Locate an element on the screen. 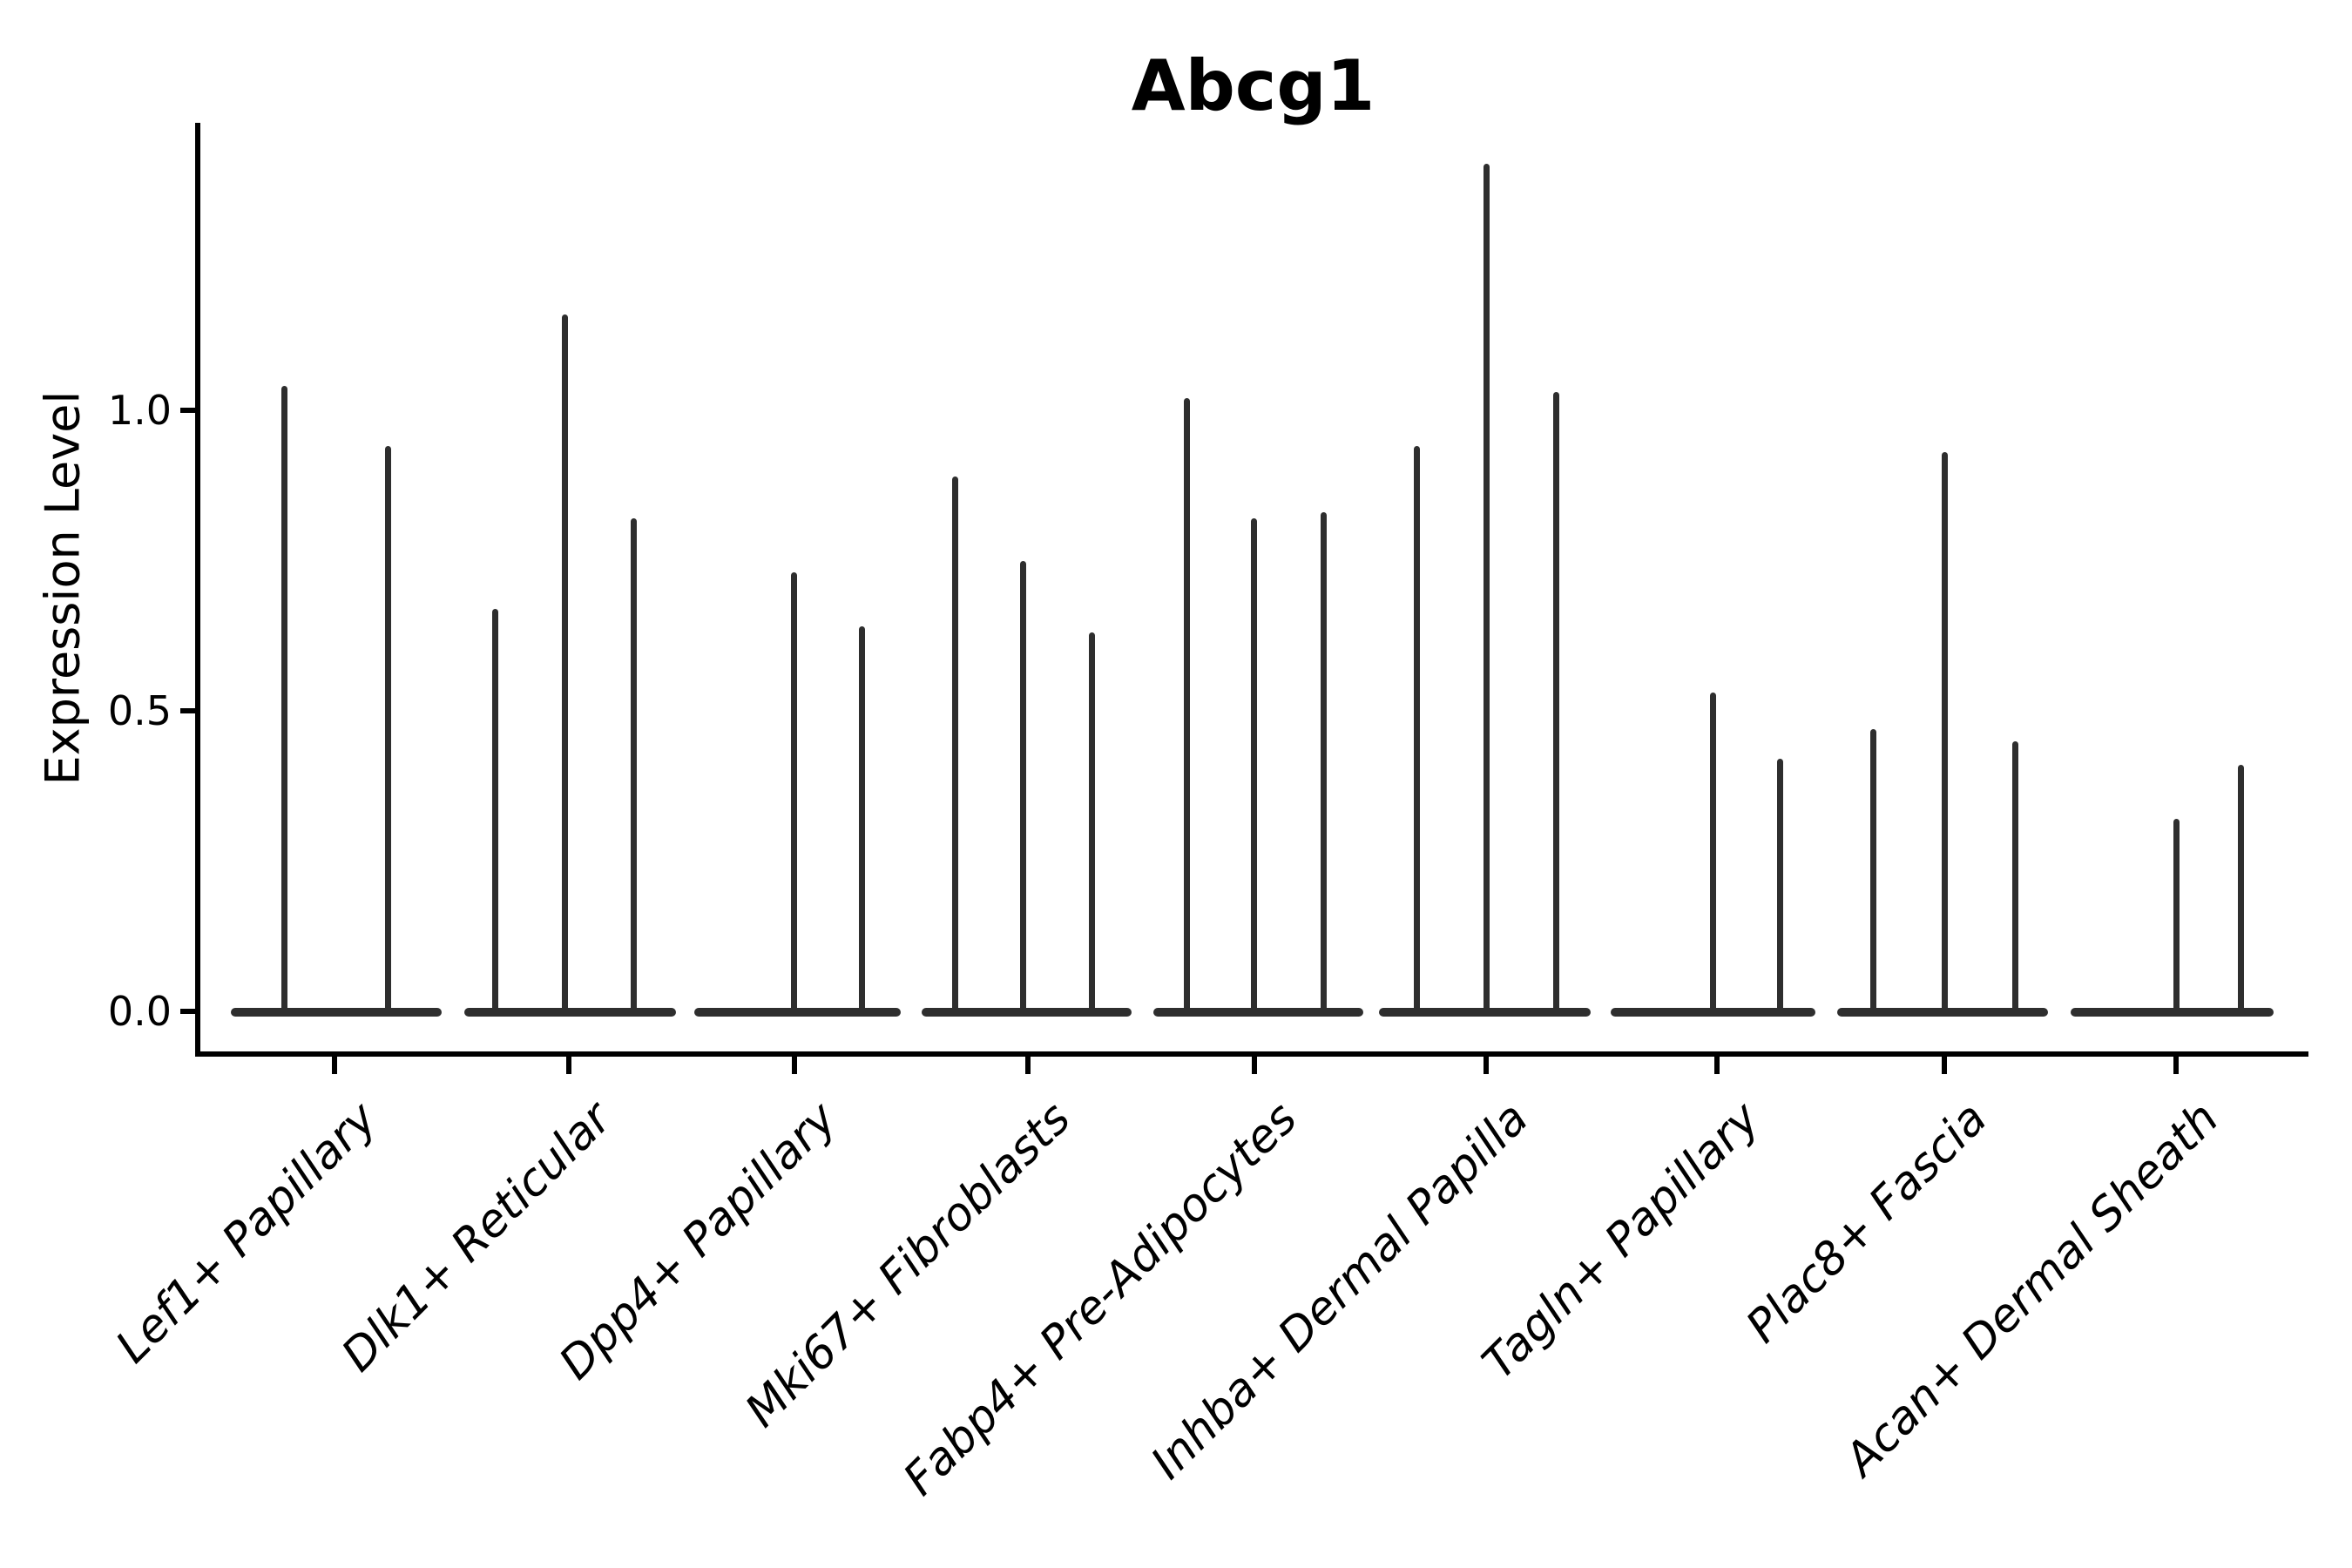  y-tick-label: 0.5 is located at coordinates (139, 710).